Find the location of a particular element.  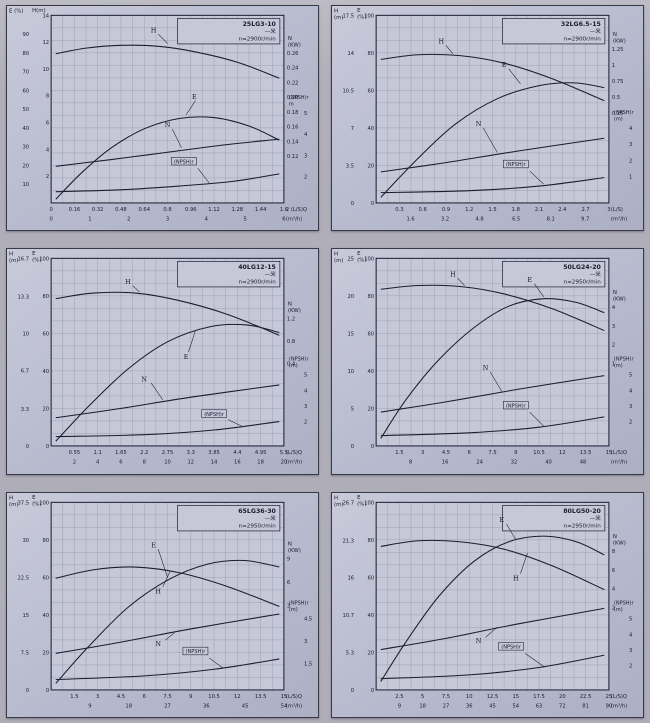

svg-text: 80LG50-20 is located at coordinates (582, 511).